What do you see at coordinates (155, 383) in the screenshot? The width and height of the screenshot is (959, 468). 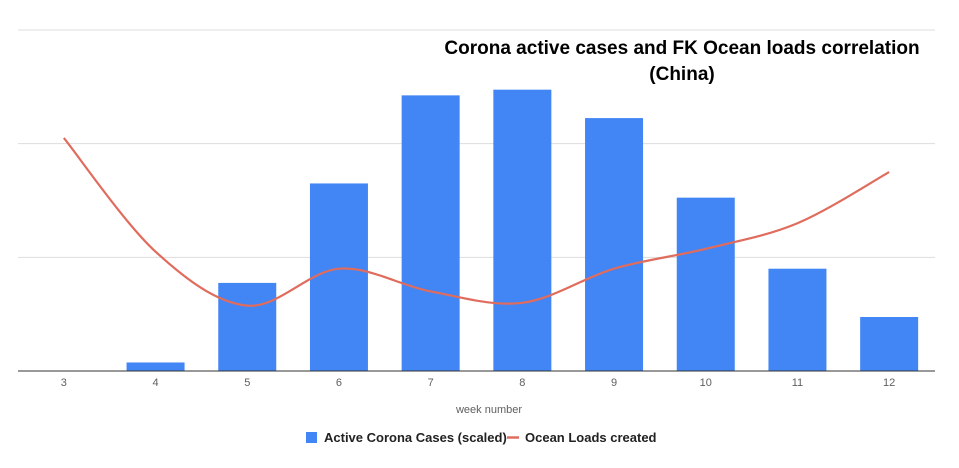 I see `x-tick-label-4: 4` at bounding box center [155, 383].